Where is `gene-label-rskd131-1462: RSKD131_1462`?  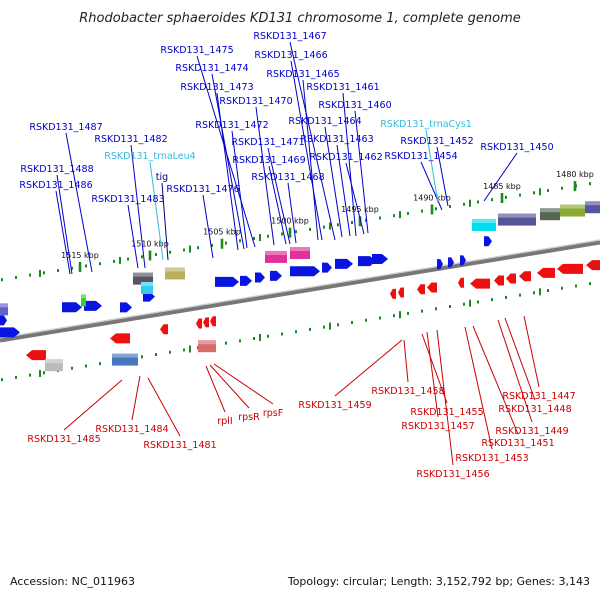
gene-label-rskd131-1462: RSKD131_1462 is located at coordinates (345, 157).